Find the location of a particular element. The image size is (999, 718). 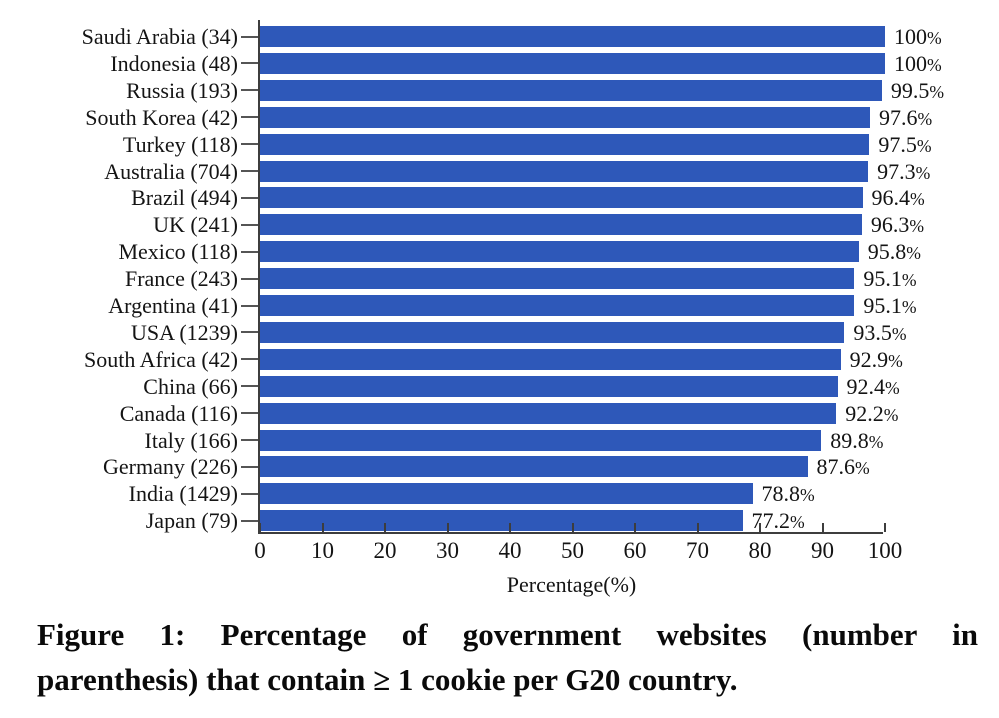

country-label: Russia (193) is located at coordinates (182, 90).